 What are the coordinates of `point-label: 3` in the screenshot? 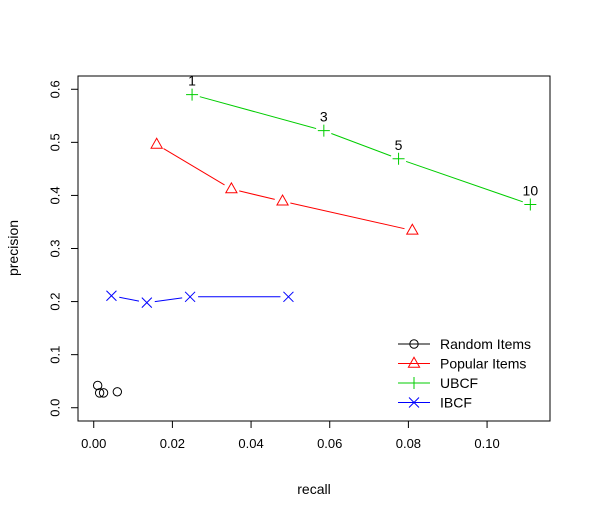 It's located at (324, 117).